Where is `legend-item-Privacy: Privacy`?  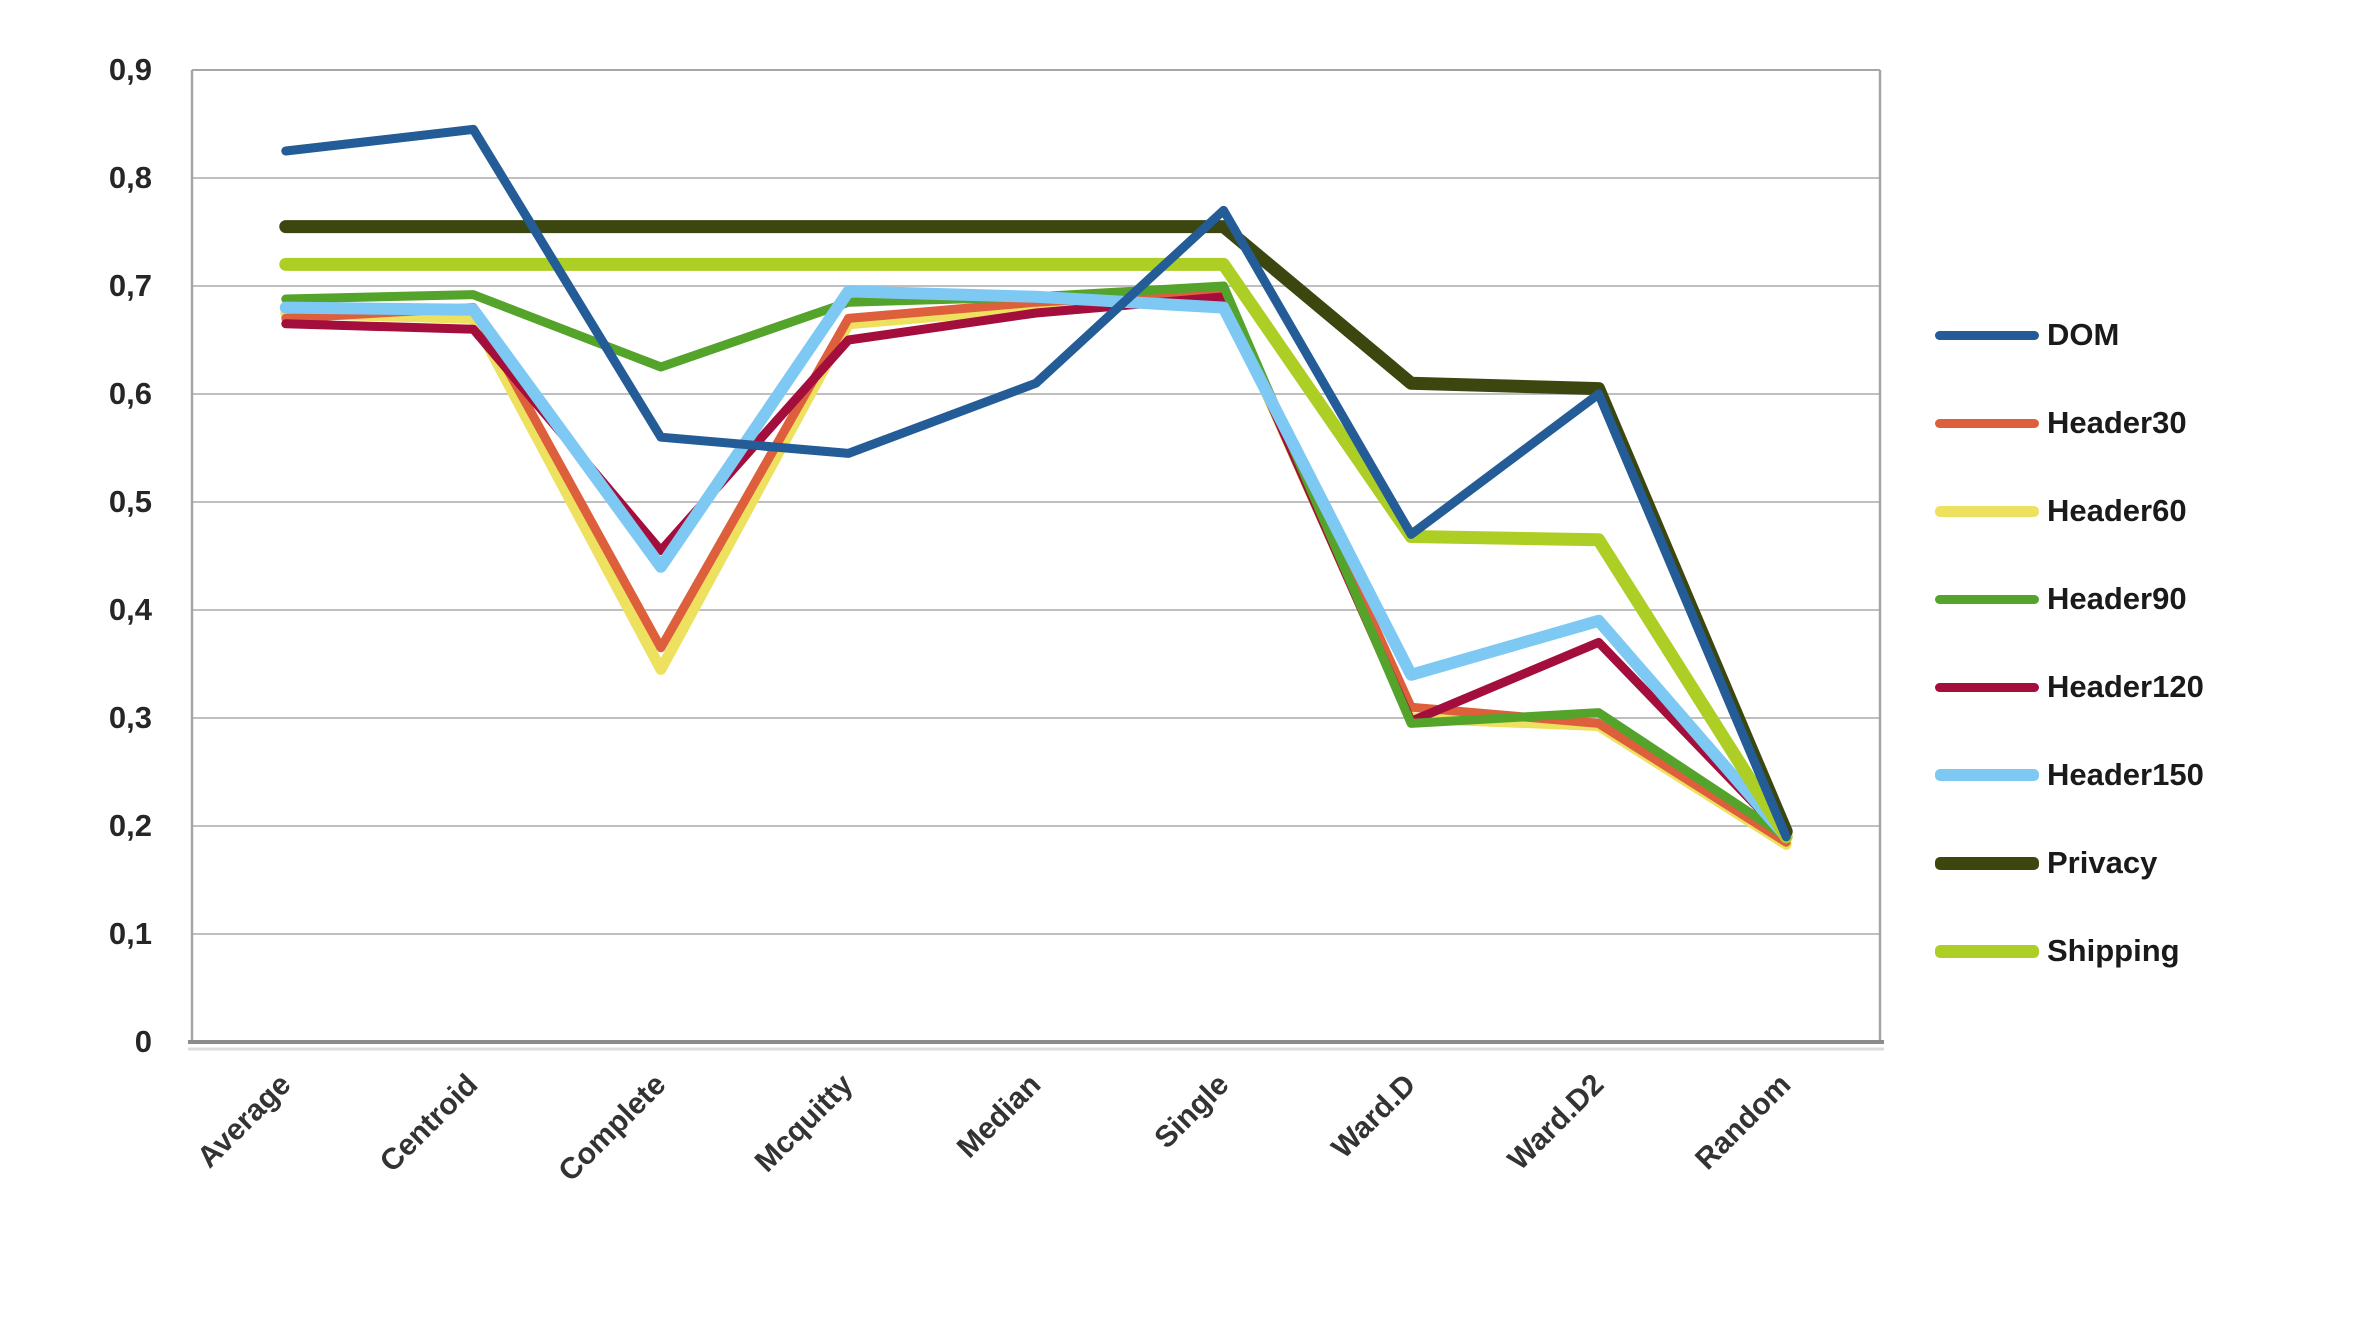
legend-item-Privacy: Privacy is located at coordinates (2046, 863).